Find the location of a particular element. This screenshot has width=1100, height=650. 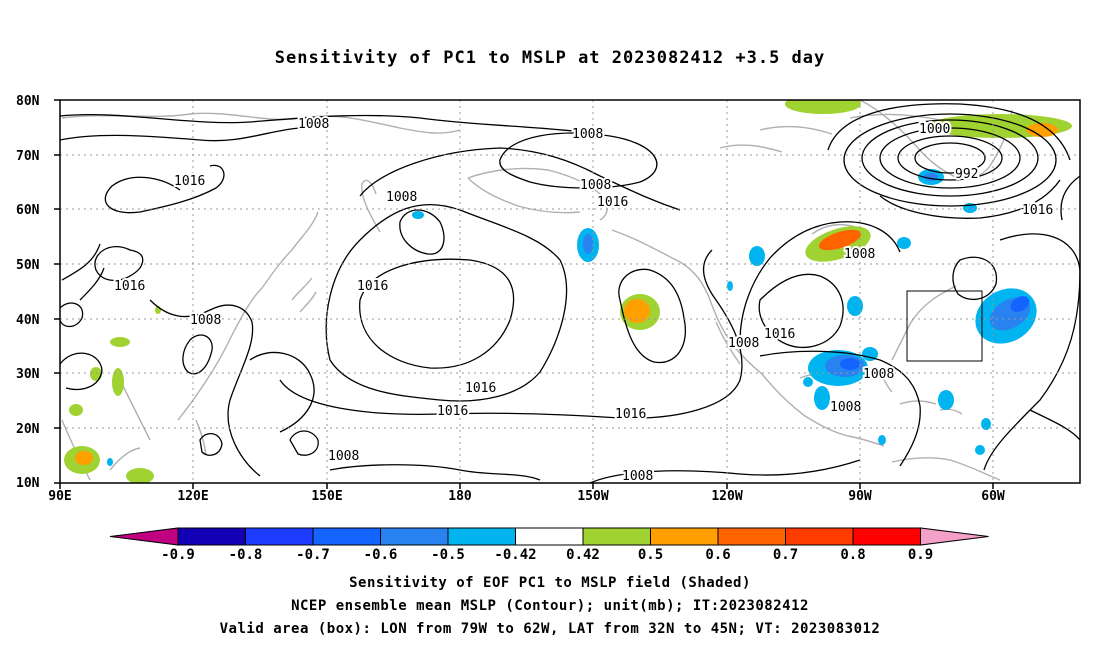

lon-label: 90W is located at coordinates (860, 496).